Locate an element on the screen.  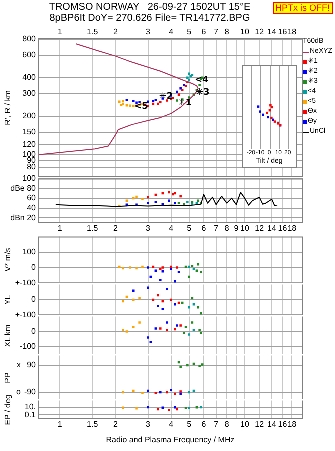
y-tick-label: dBn 20 is located at coordinates (23, 217).